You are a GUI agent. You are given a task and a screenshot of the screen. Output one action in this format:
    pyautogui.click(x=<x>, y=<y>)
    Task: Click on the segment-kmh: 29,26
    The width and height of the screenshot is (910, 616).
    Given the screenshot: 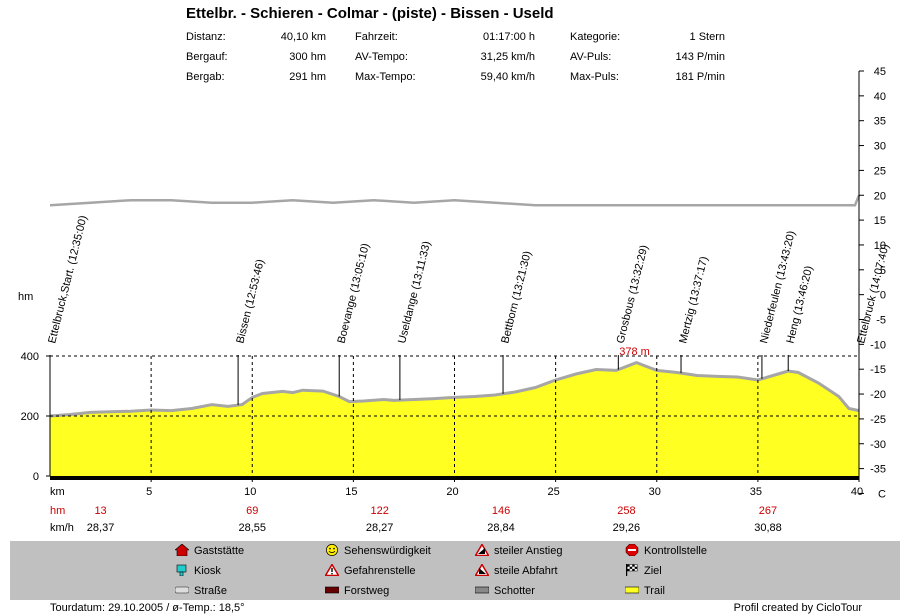 What is the action you would take?
    pyautogui.click(x=627, y=528)
    